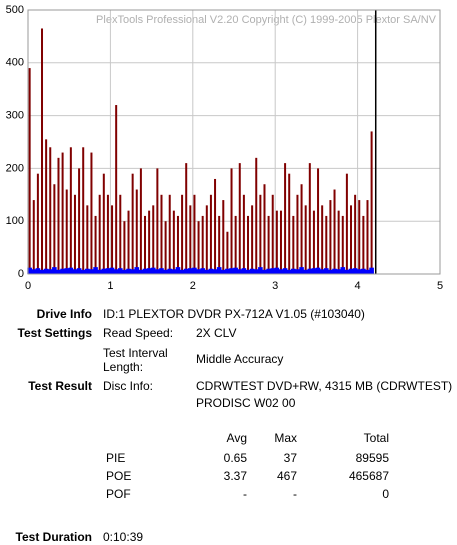  Describe the element at coordinates (28, 286) in the screenshot. I see `x-tick-label: 0` at that location.